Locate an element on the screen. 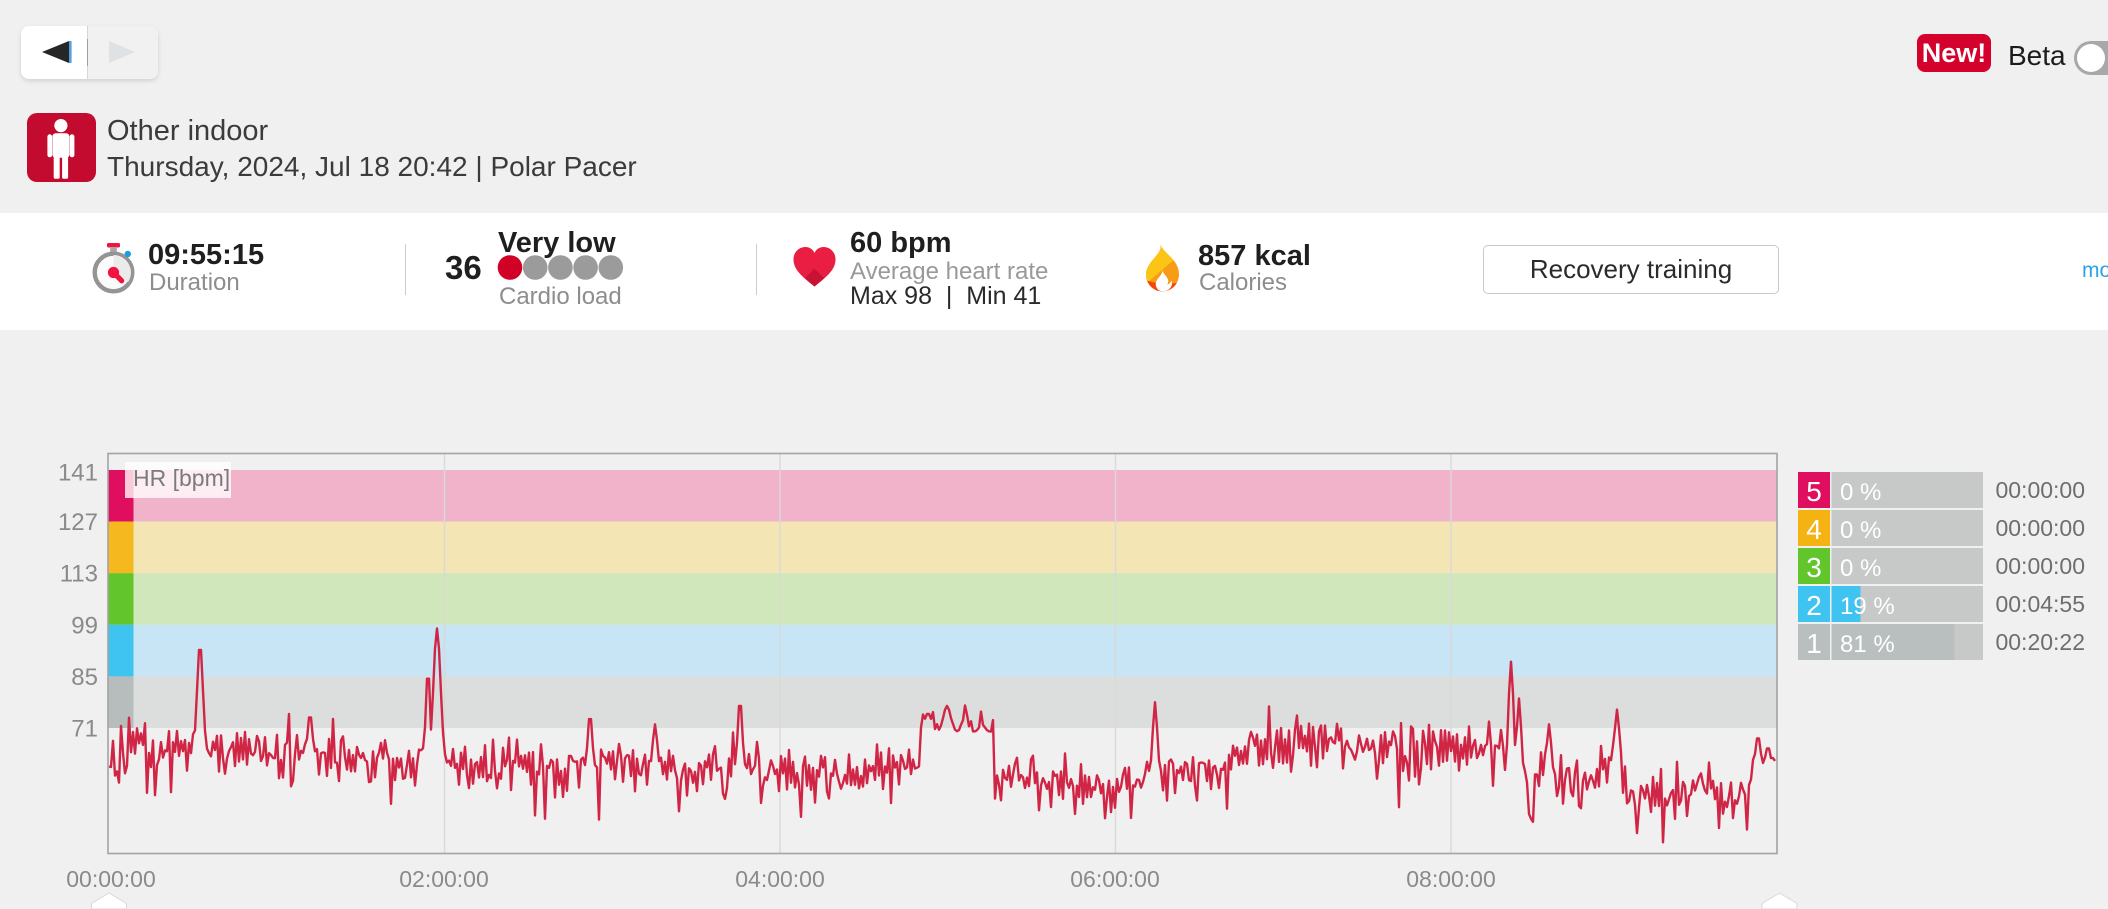 This screenshot has width=2108, height=909. svg-text: 127 is located at coordinates (78, 522).